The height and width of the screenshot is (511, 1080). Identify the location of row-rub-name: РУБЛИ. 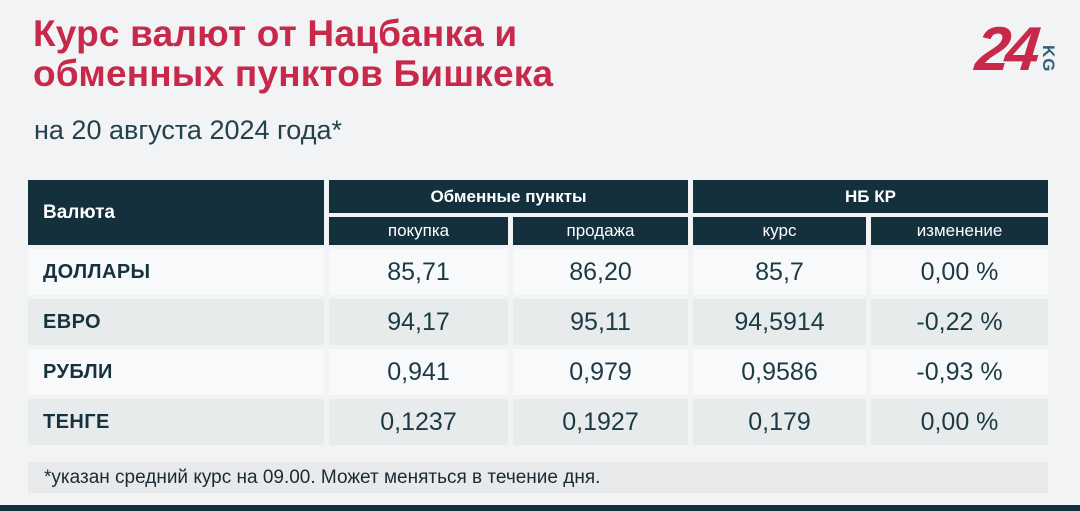
(176, 372).